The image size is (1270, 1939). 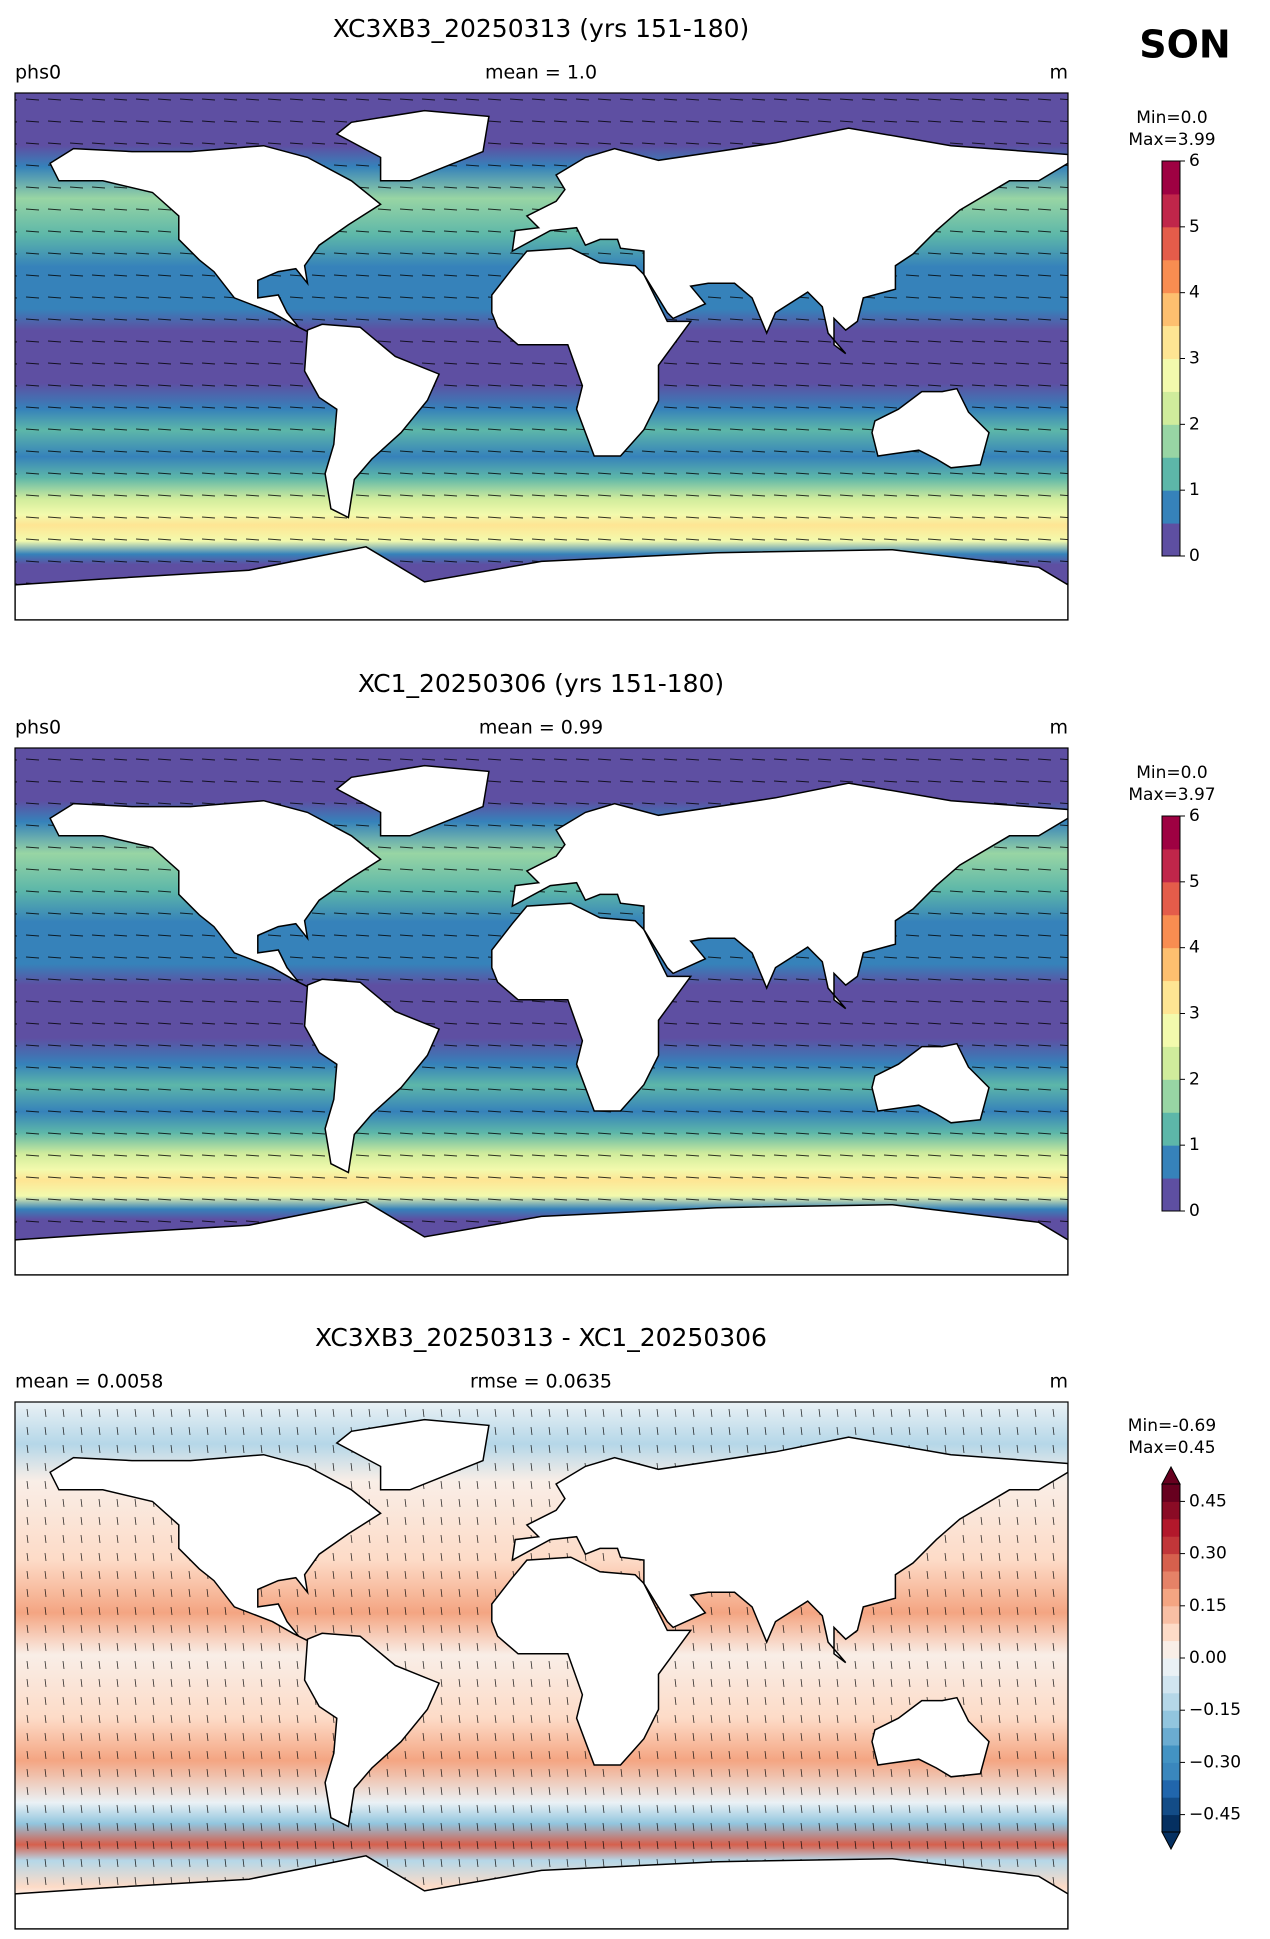 What do you see at coordinates (541, 683) in the screenshot?
I see `panel-title: XC1_20250306 (yrs 151-180)` at bounding box center [541, 683].